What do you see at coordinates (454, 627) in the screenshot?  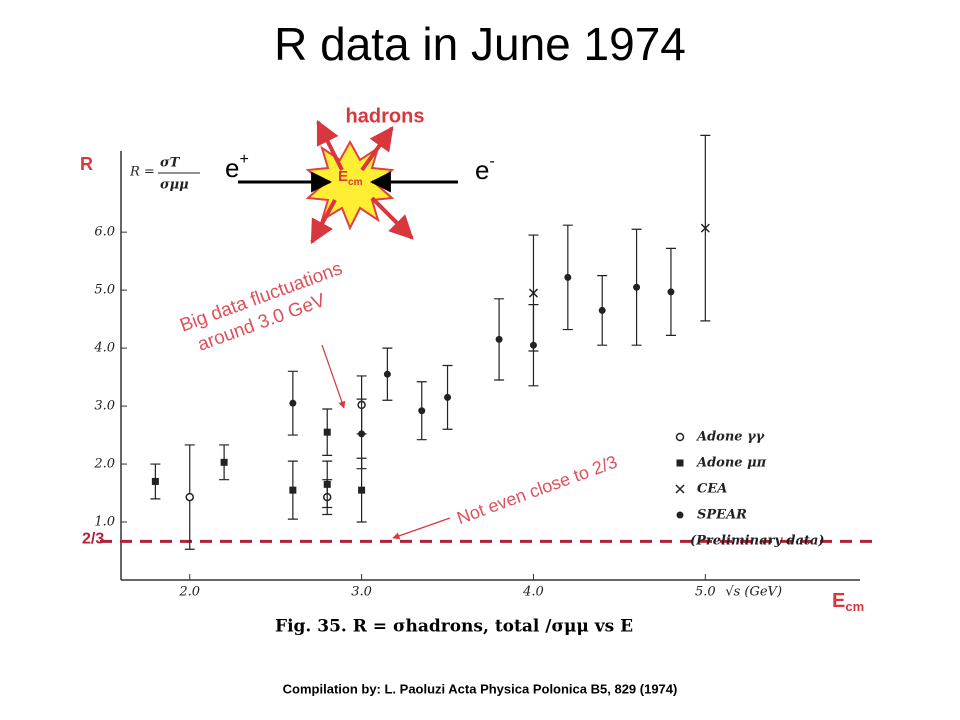 I see `caption: Fig. 35. R = σhadrons, total /σμμ vs E` at bounding box center [454, 627].